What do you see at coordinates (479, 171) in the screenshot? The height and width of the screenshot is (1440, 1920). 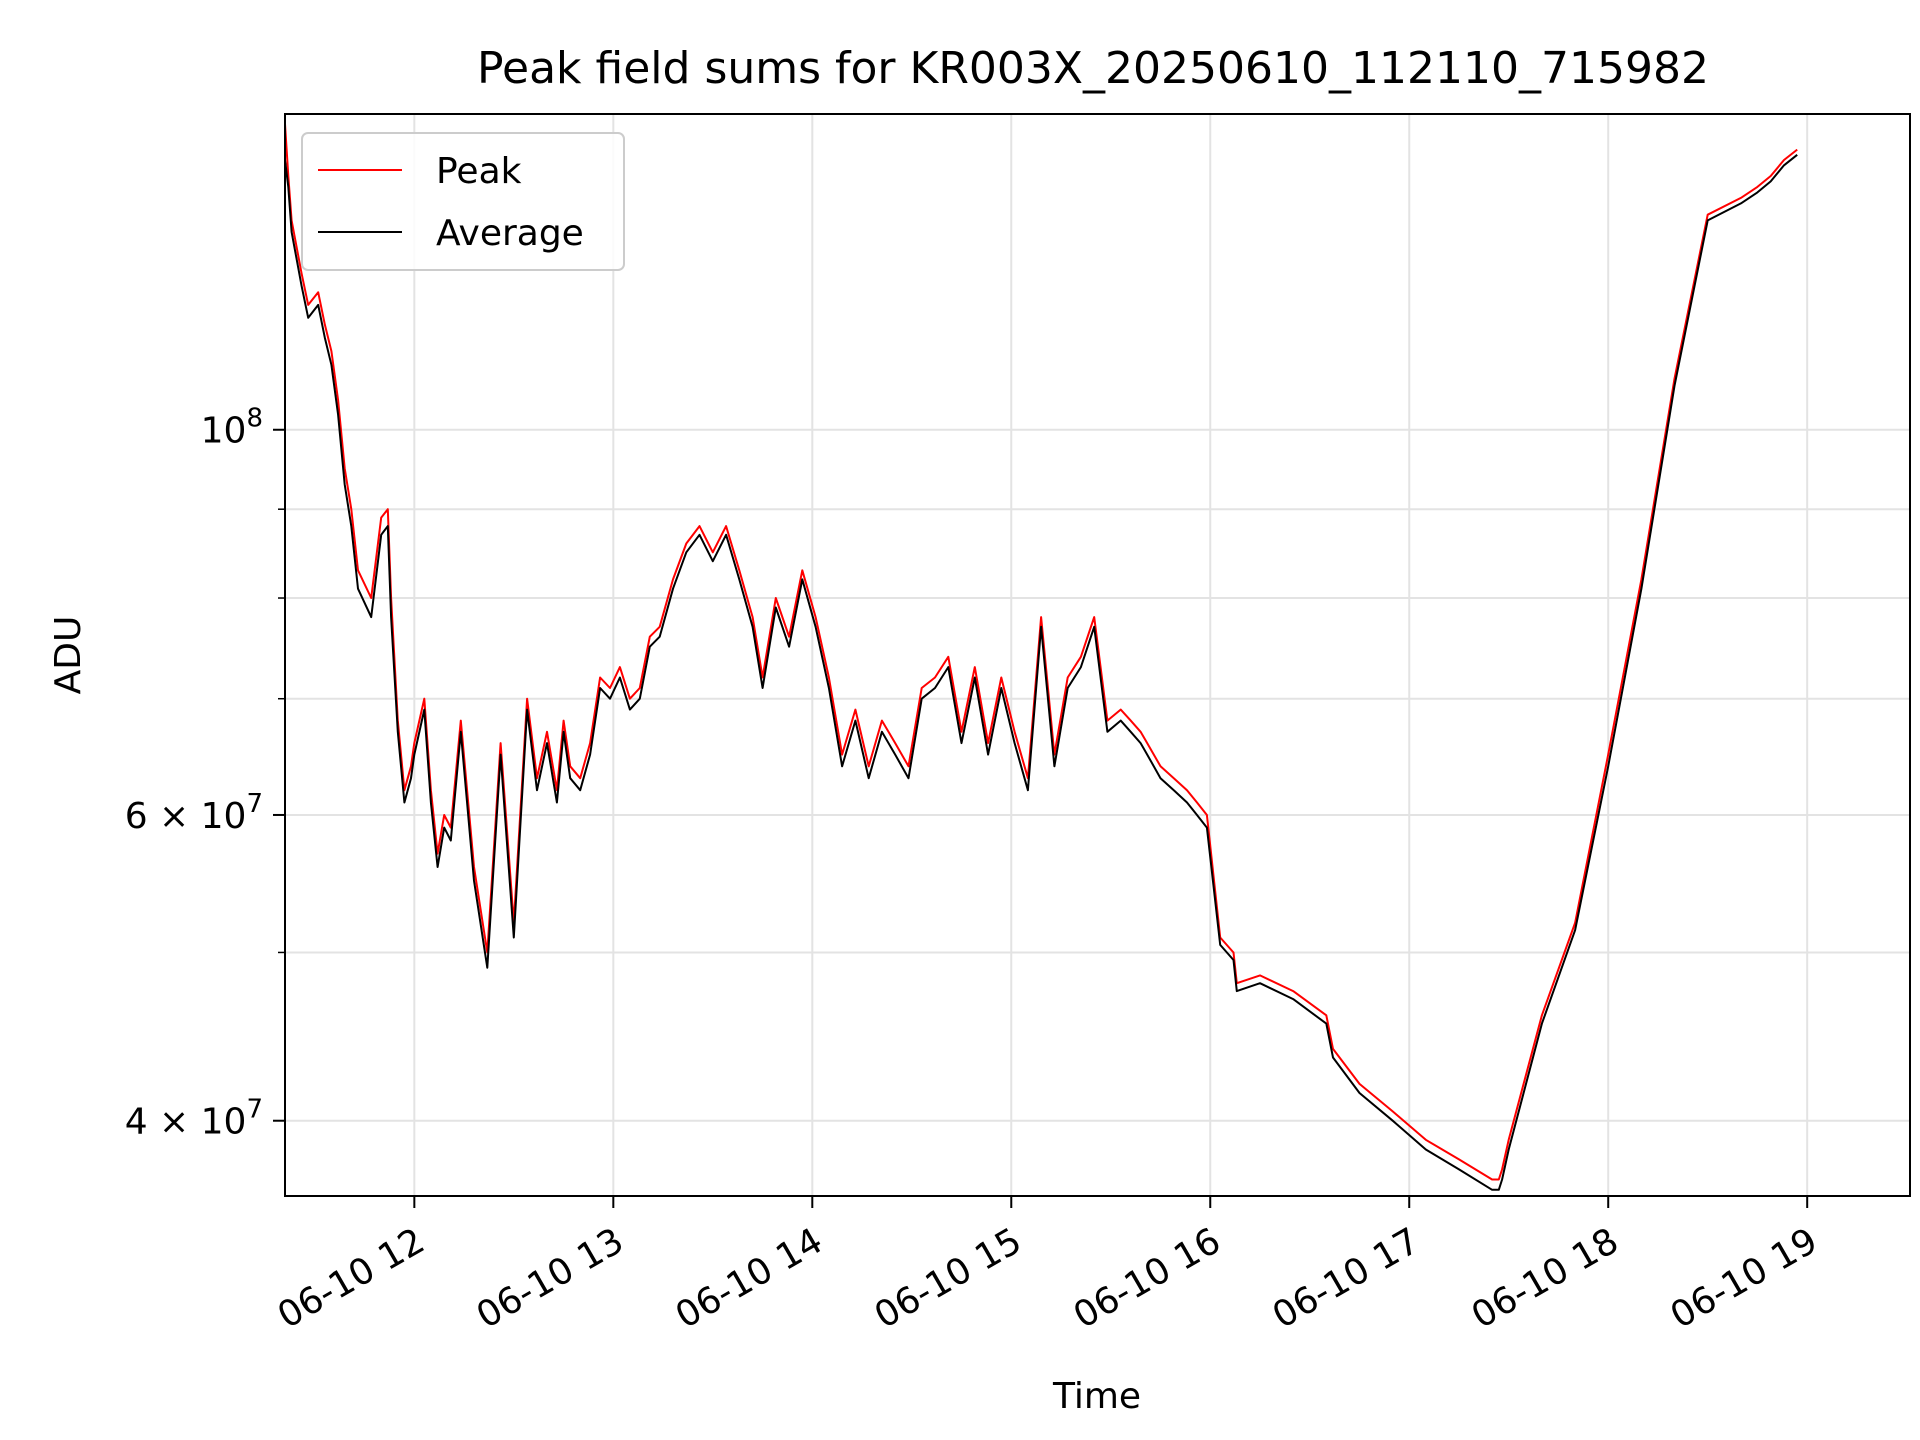 I see `legend-label-peak: Peak` at bounding box center [479, 171].